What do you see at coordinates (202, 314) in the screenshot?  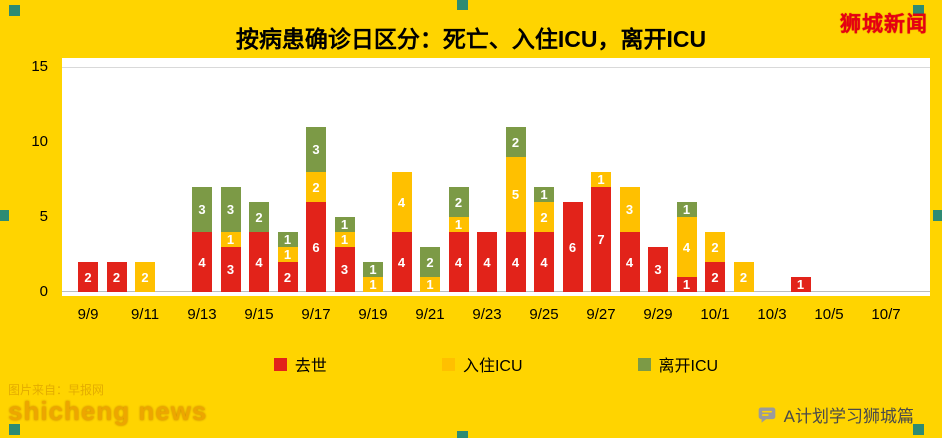 I see `x-axis-label: 9/13` at bounding box center [202, 314].